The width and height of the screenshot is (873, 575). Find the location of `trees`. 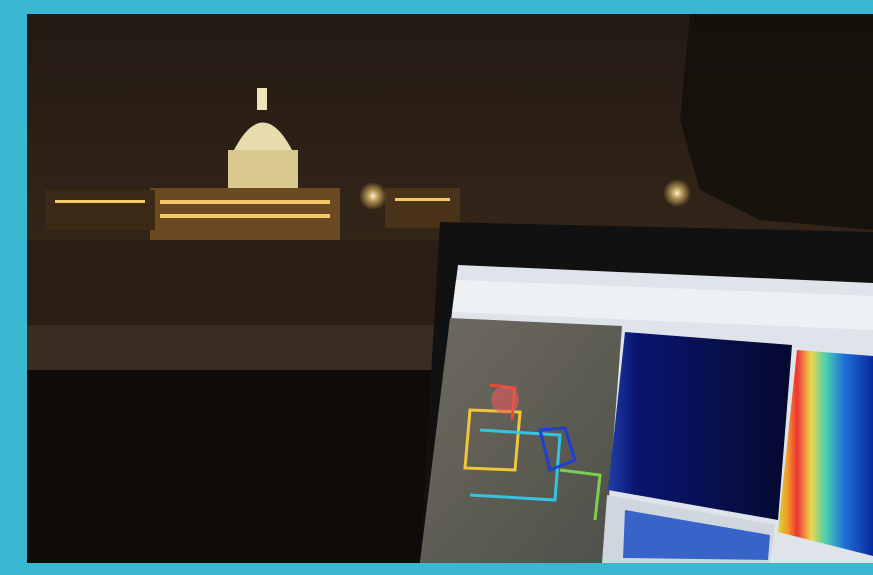

trees is located at coordinates (776, 122).